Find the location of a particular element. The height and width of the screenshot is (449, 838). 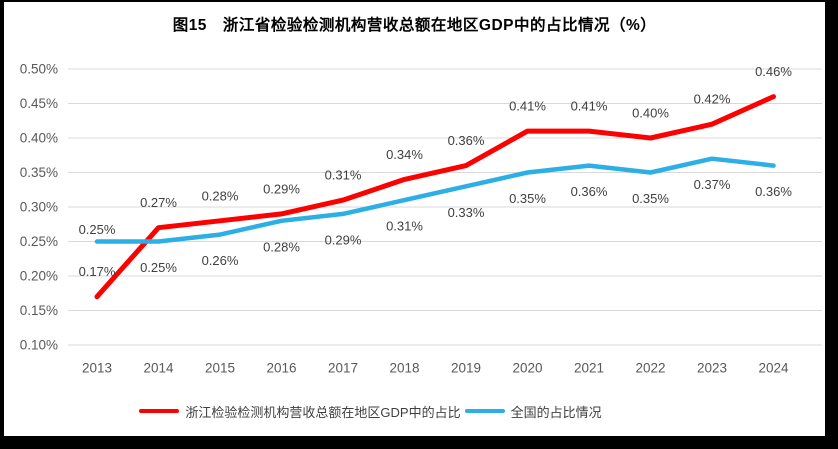

y-axis-tick-label: 0.10% is located at coordinates (39, 345).